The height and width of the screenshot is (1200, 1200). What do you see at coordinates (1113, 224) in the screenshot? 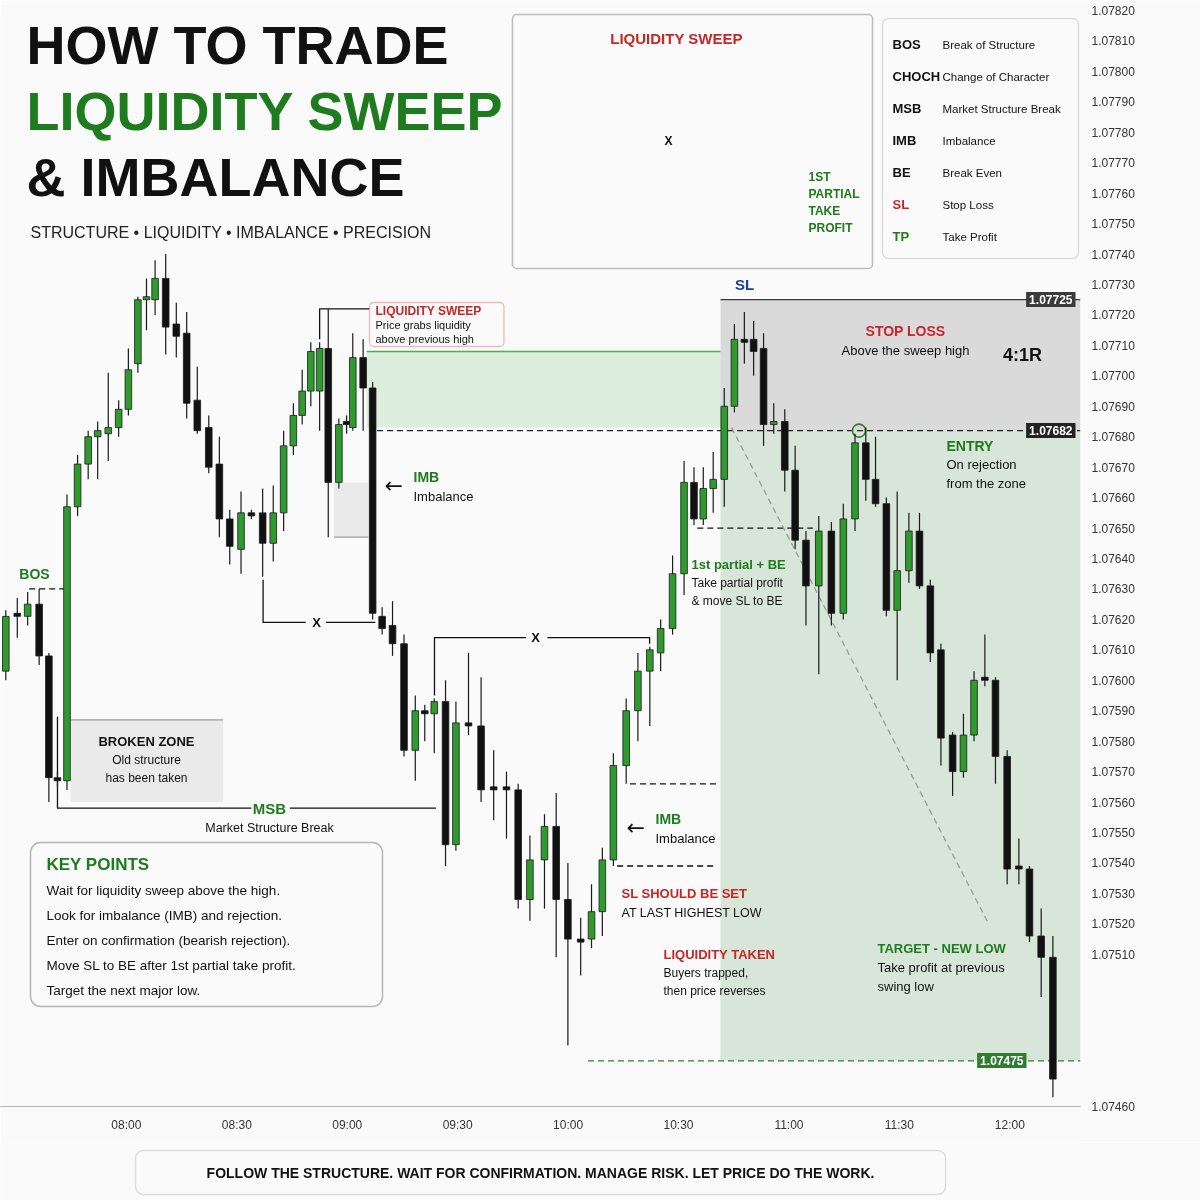
I see `y-tick-label: 1.07750` at bounding box center [1113, 224].